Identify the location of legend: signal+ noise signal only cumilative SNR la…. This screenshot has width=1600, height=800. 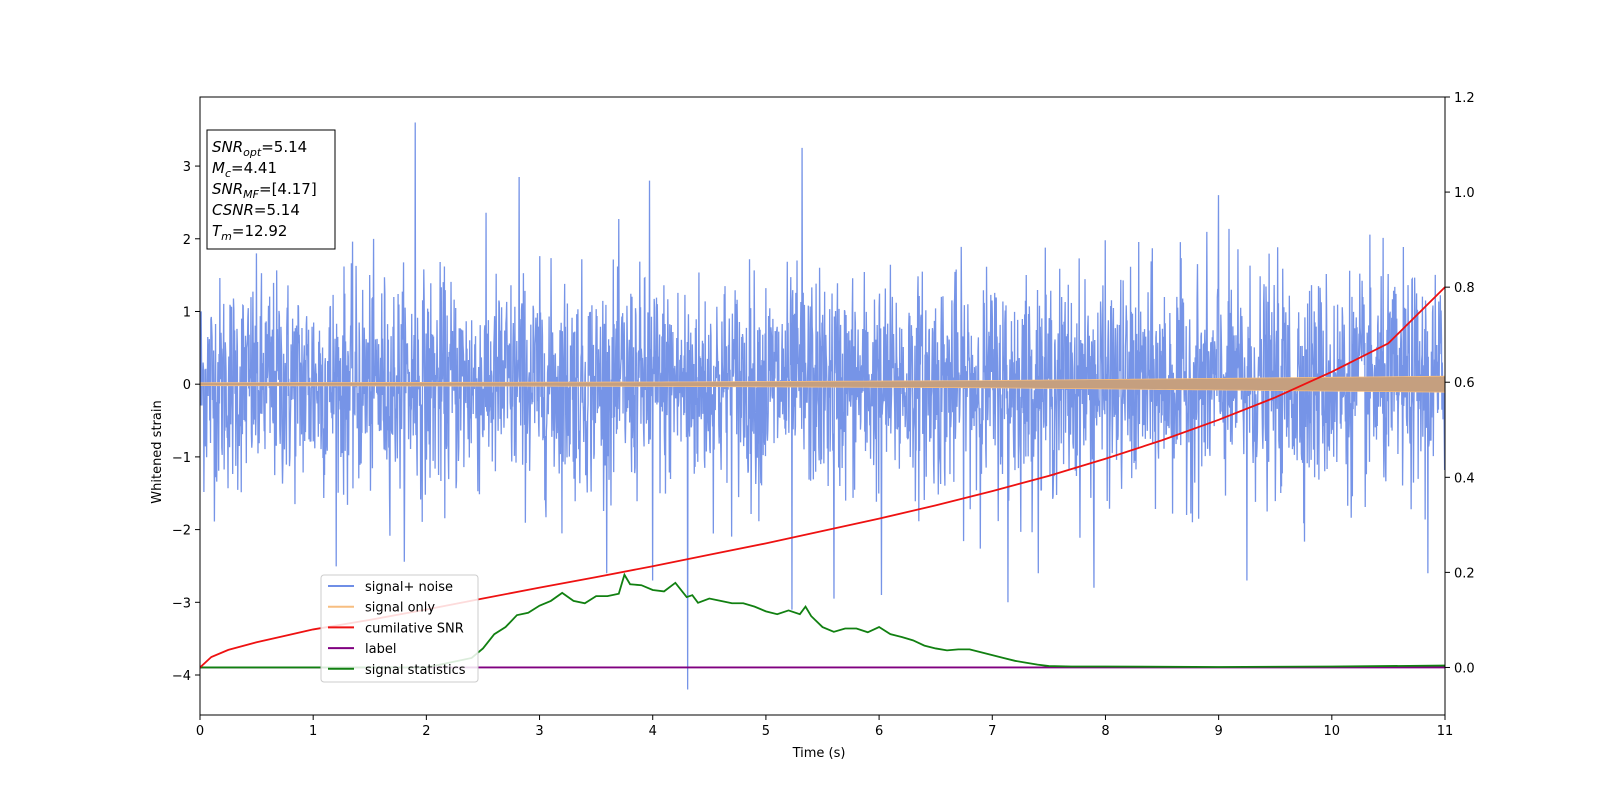
(399, 628).